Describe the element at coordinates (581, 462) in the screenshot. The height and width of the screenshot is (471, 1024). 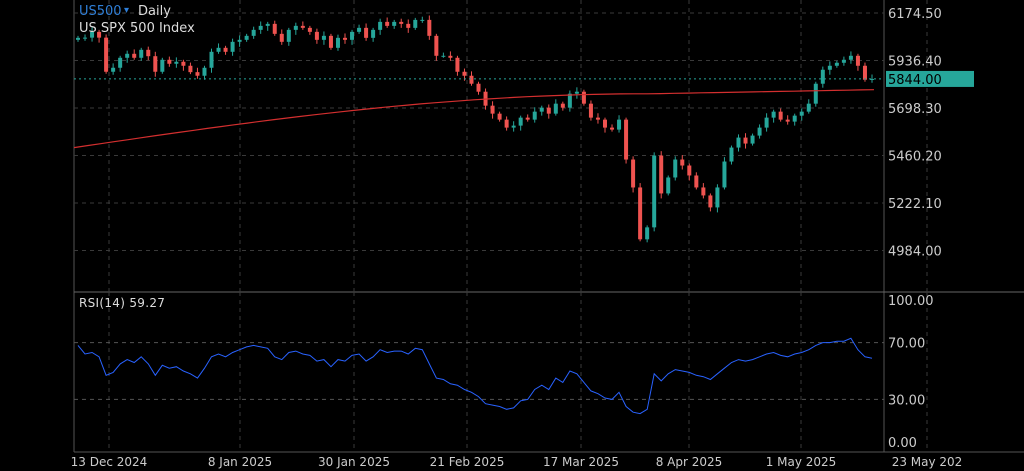
I see `x-tick-label: 17 Mar 2025` at that location.